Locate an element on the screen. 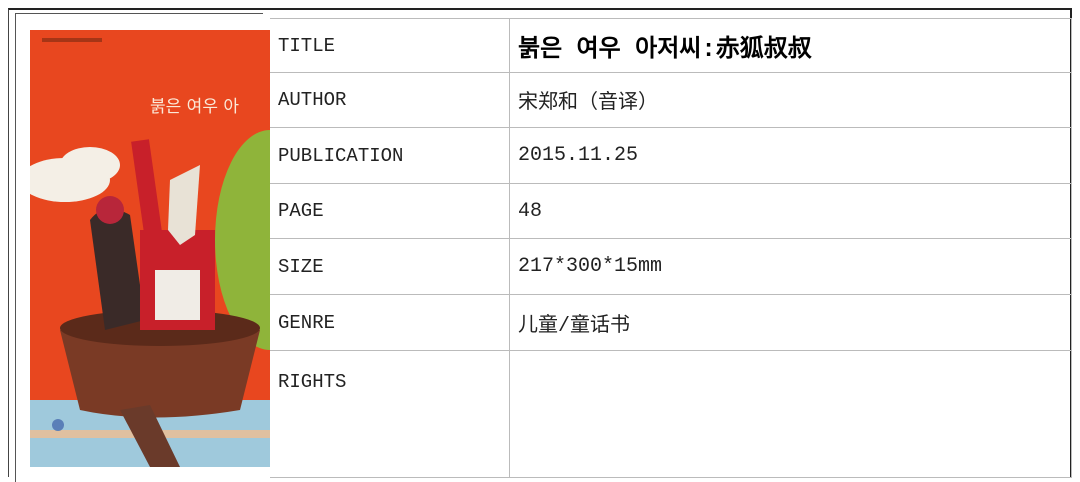 The image size is (1080, 482). field-value is located at coordinates (790, 414).